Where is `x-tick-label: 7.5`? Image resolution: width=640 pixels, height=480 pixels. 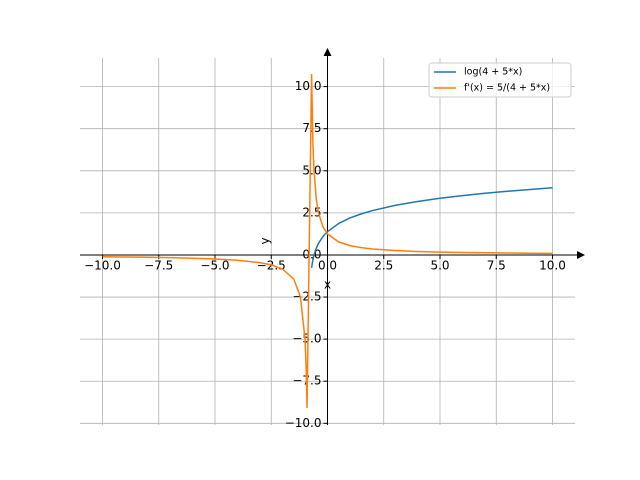 x-tick-label: 7.5 is located at coordinates (496, 265).